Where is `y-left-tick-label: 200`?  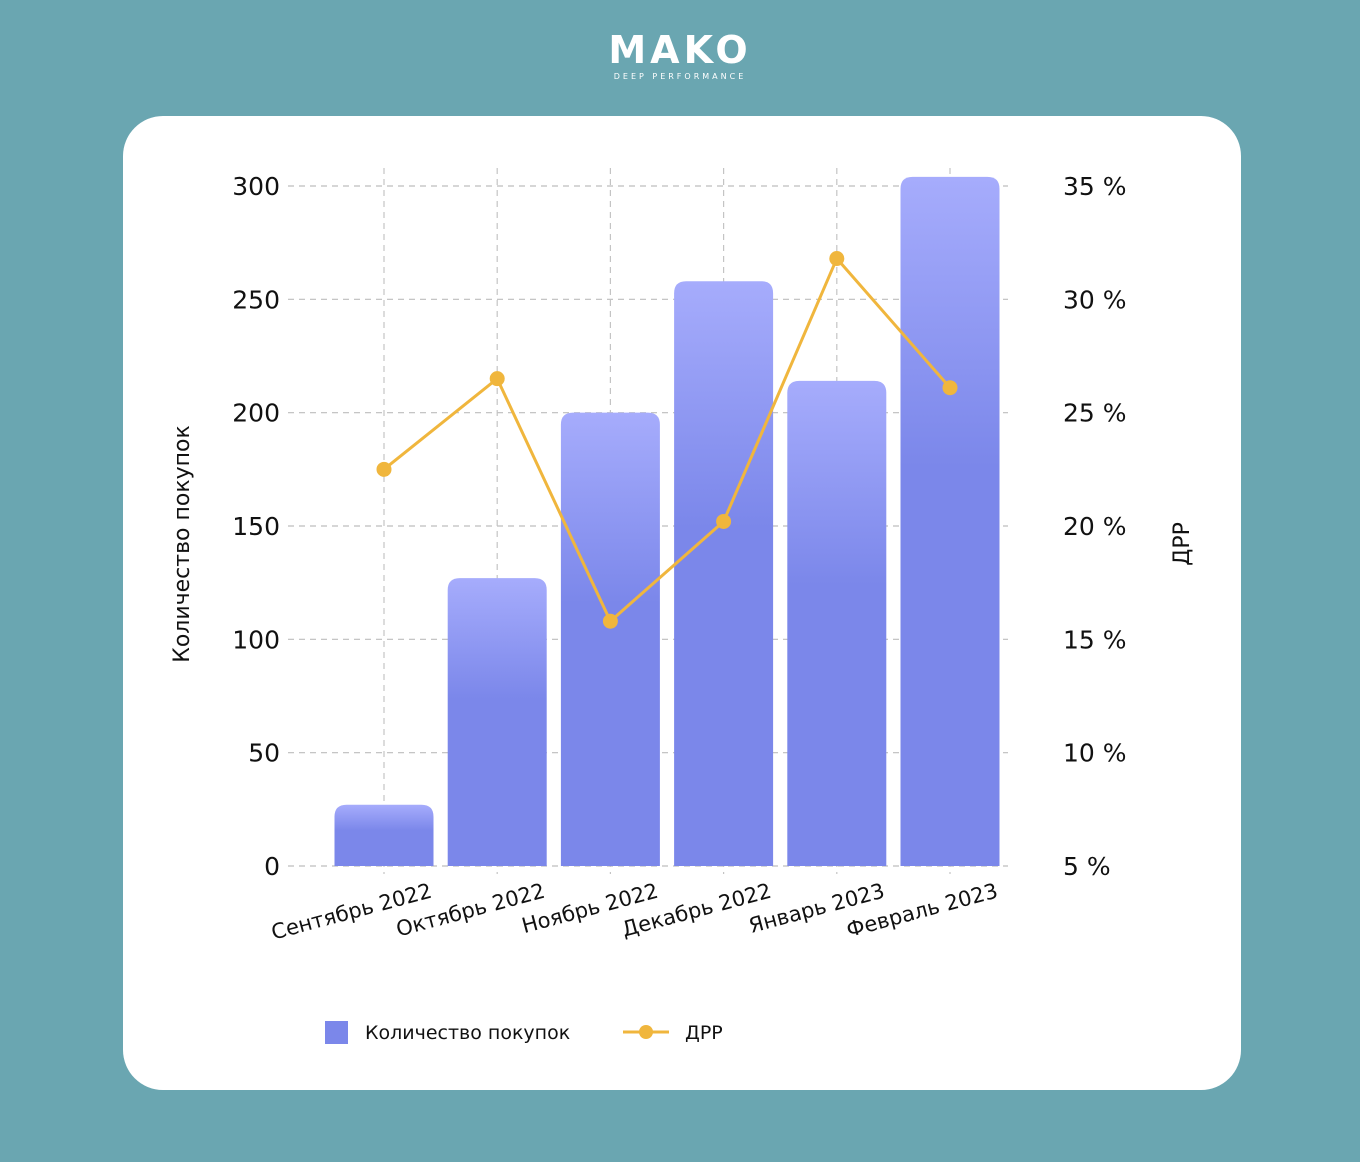
y-left-tick-label: 200 is located at coordinates (256, 413).